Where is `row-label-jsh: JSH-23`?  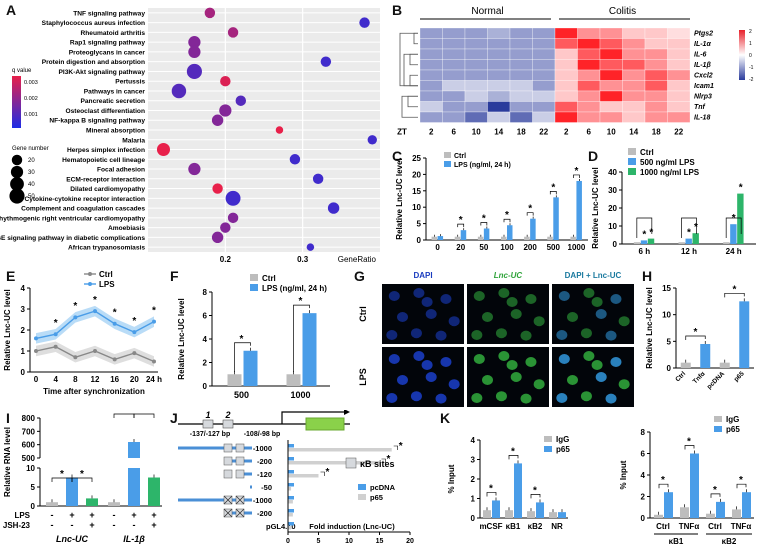
row-label-jsh: JSH-23 is located at coordinates (17, 525).